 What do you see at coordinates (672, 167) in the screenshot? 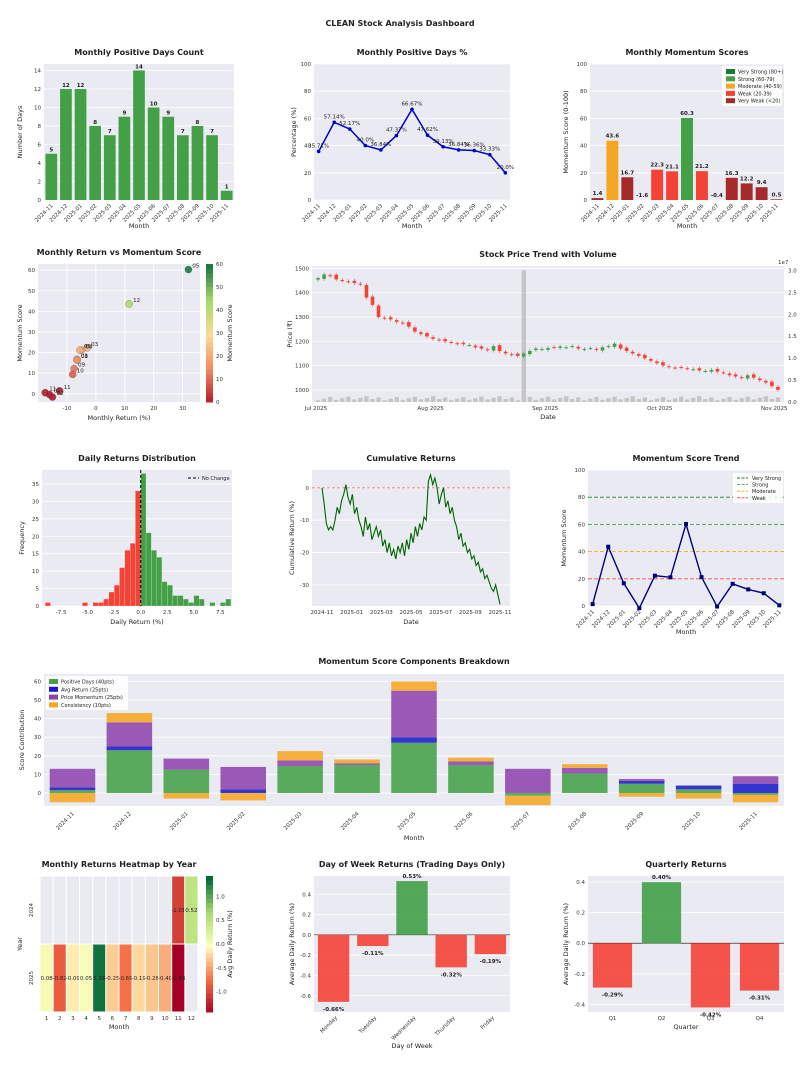
I see `momentum-value-label: 21.1` at bounding box center [672, 167].